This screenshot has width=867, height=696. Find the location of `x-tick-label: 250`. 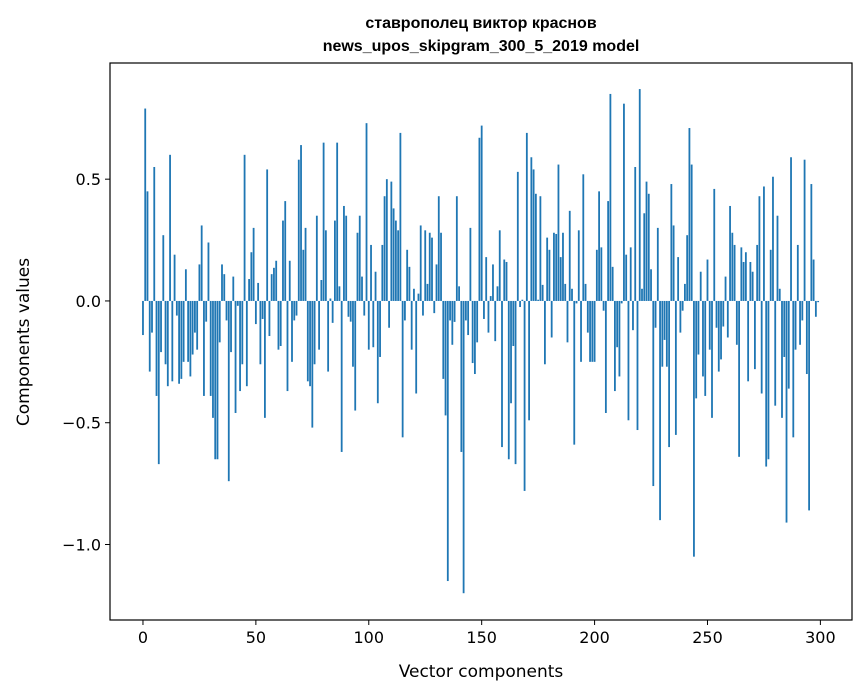

x-tick-label: 250 is located at coordinates (707, 637).